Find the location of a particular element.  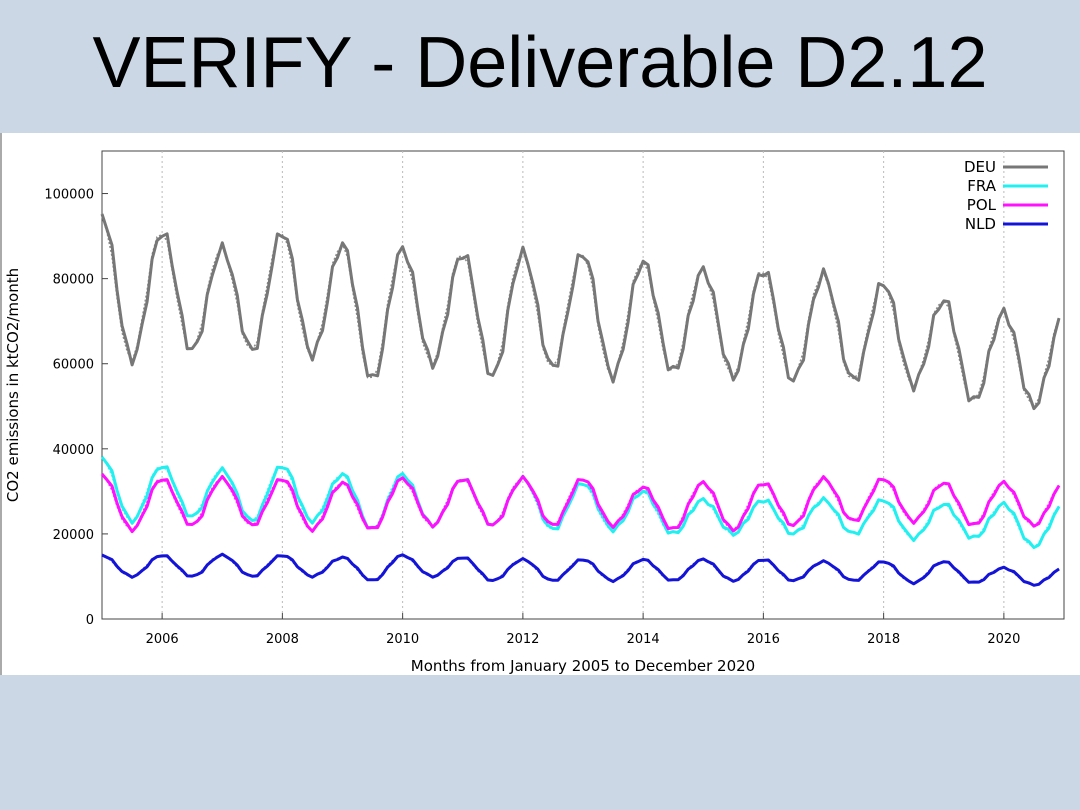

y-axis-title: CO2 emissions in ktCO2/month is located at coordinates (13, 385).